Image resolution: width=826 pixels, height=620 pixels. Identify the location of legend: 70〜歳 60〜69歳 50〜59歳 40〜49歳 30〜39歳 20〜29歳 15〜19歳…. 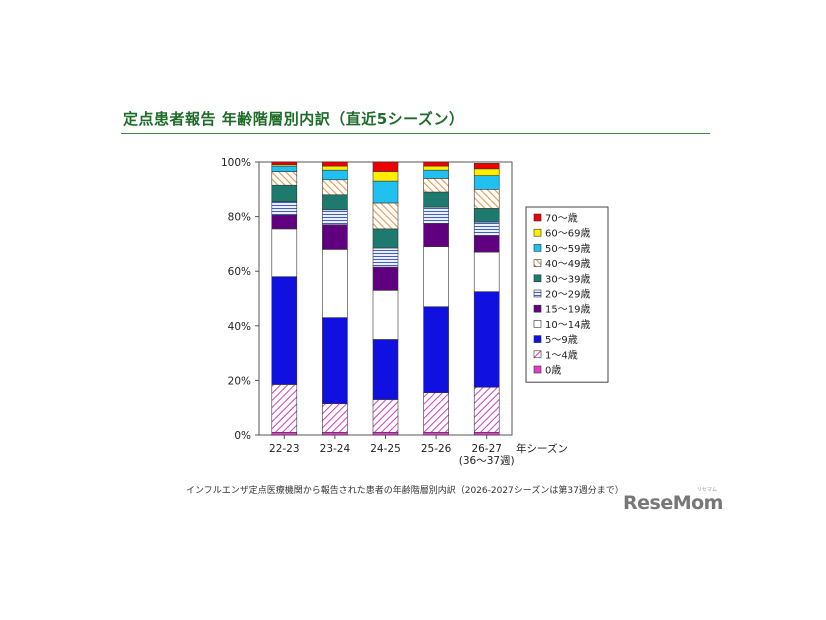
(567, 294).